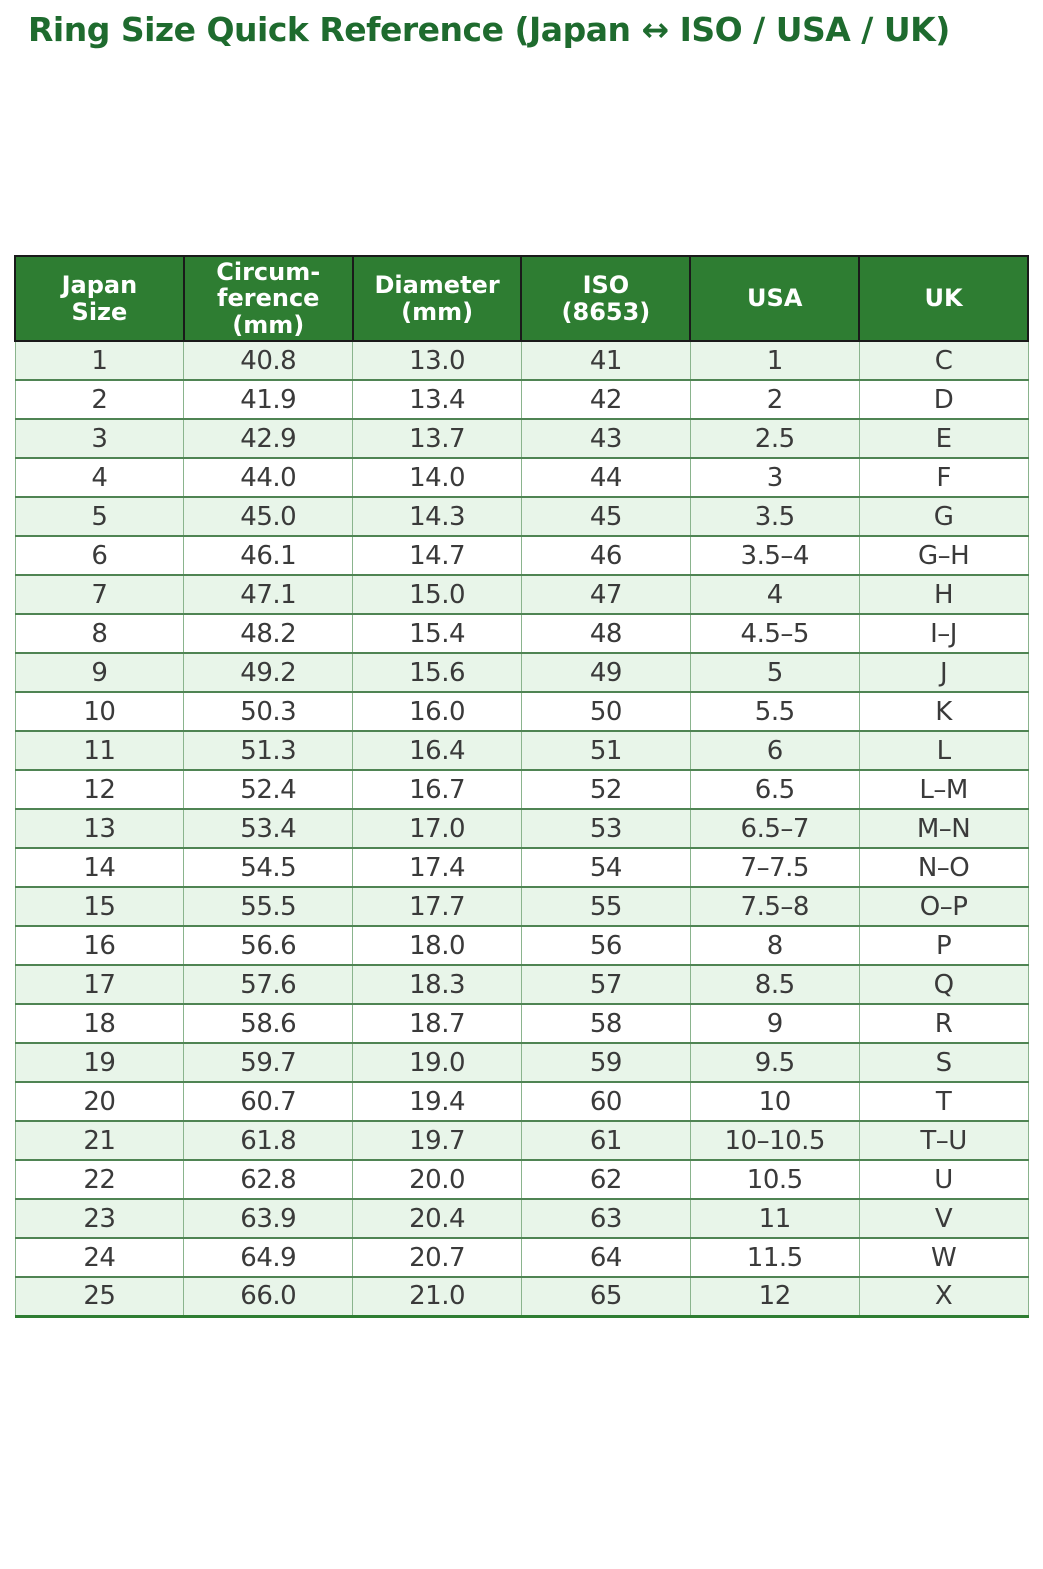 The image size is (1043, 1569). Describe the element at coordinates (943, 907) in the screenshot. I see `table-cell: O–P` at that location.